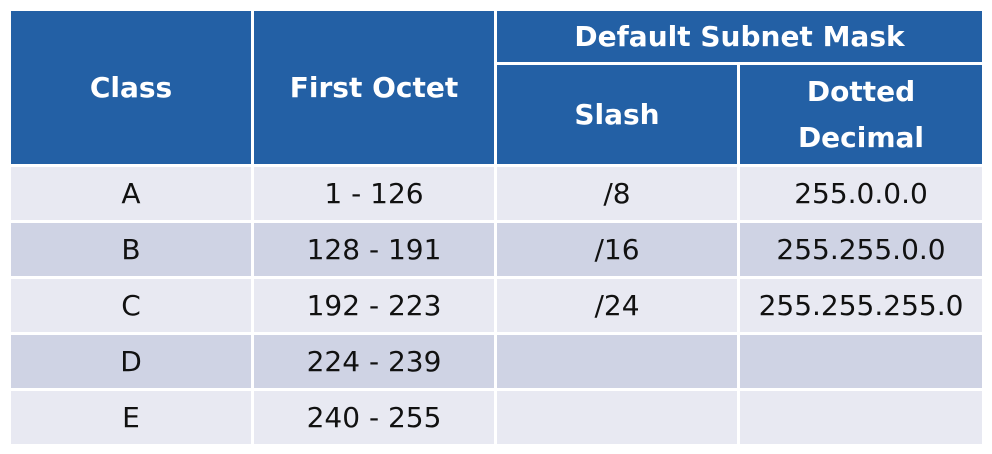  I want to click on cell-dotted-decimal: 255.255.255.0, so click(861, 305).